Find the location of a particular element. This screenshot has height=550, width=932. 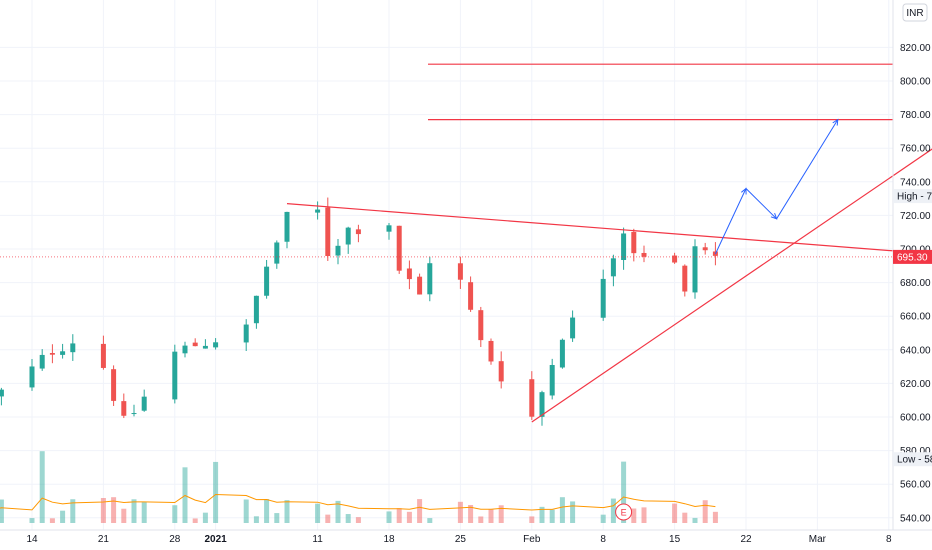

earnings-marker is located at coordinates (624, 512).